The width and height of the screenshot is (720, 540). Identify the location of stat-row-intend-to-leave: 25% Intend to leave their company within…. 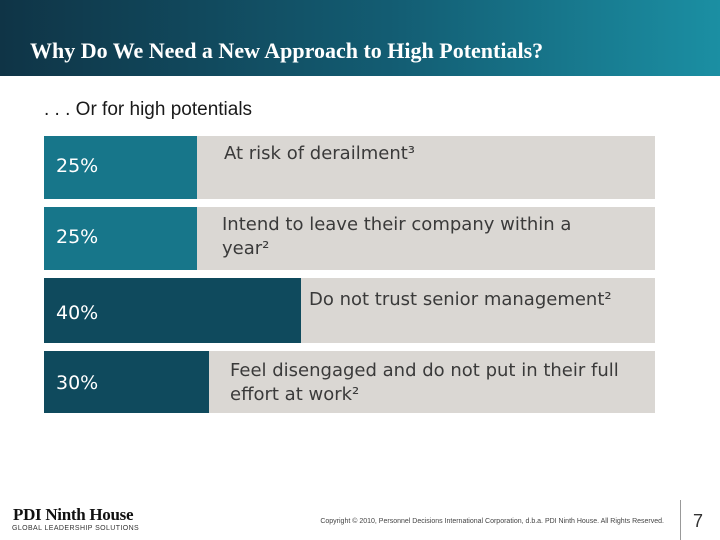
(349, 238).